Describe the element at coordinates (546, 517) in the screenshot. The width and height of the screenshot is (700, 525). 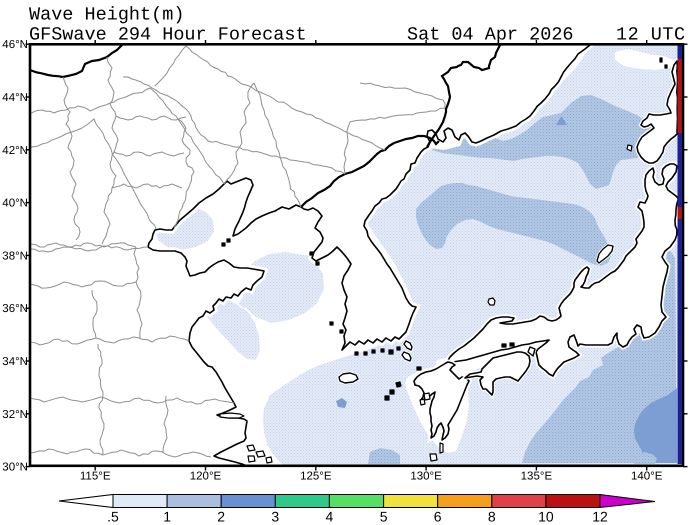
I see `svg-text: 10` at that location.